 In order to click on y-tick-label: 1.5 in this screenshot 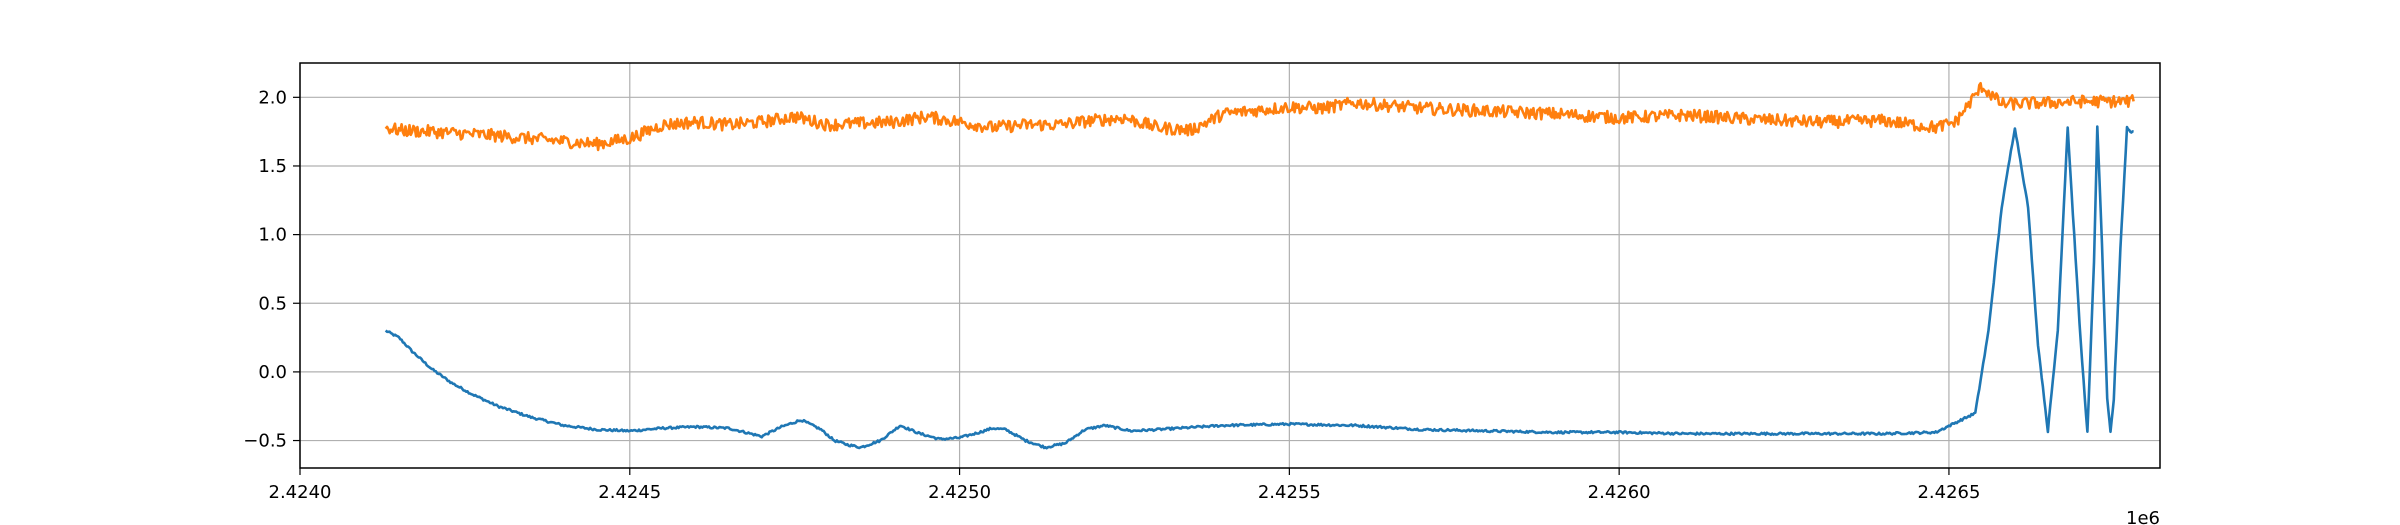, I will do `click(272, 166)`.